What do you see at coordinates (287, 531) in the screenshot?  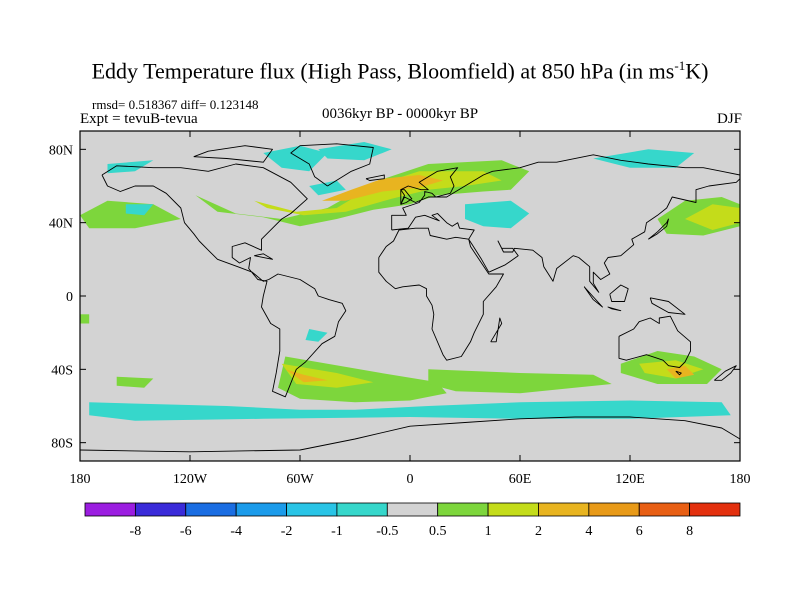 I see `colorbar-label: -2` at bounding box center [287, 531].